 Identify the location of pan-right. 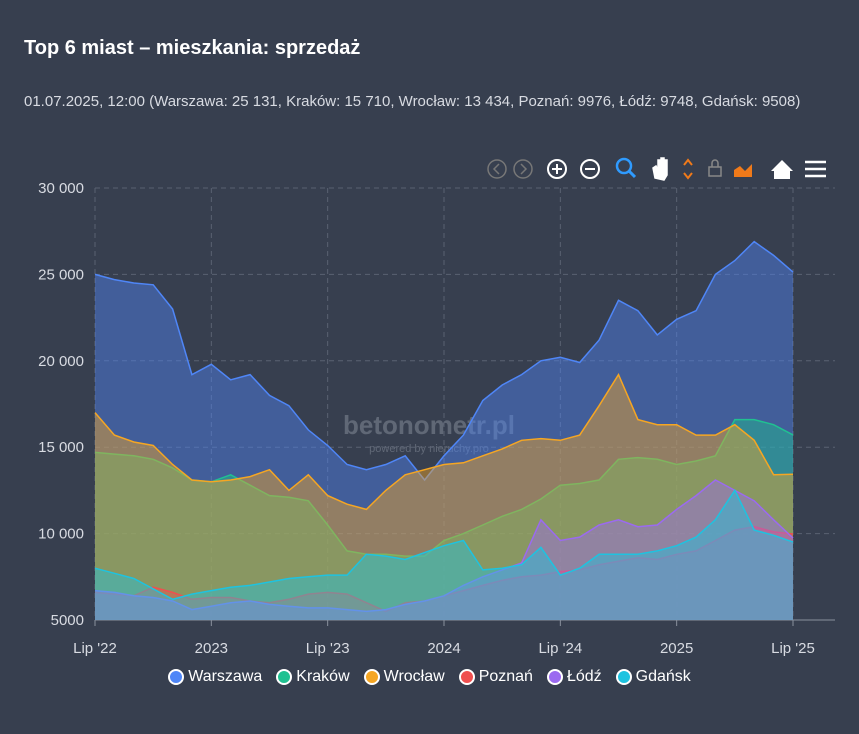
(523, 169).